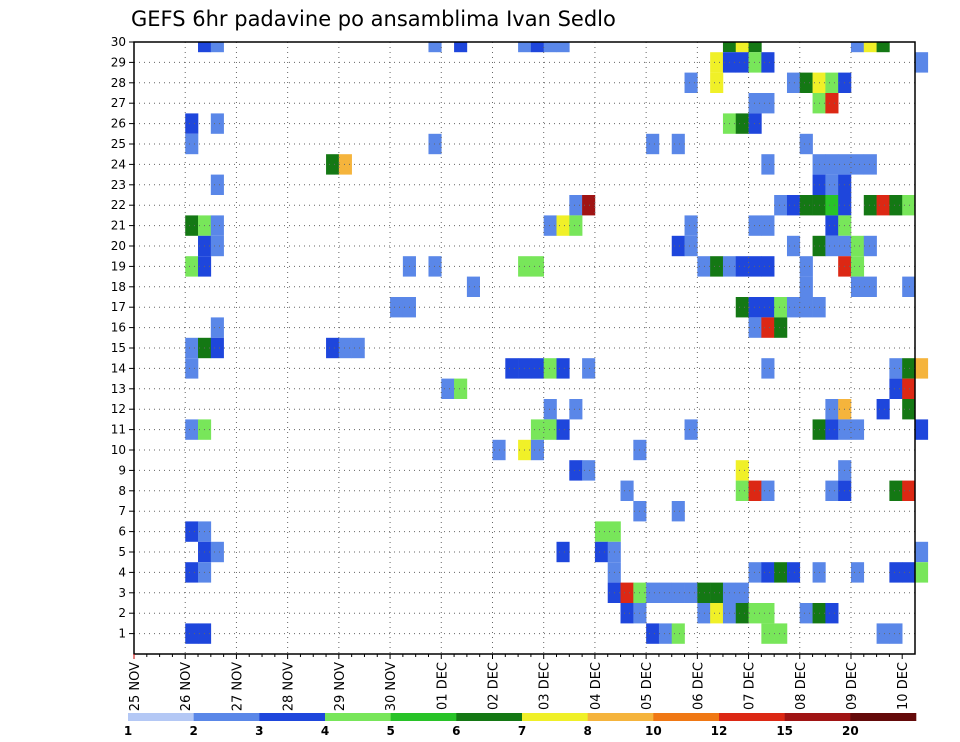  I want to click on y-tick-label: 16, so click(118, 328).